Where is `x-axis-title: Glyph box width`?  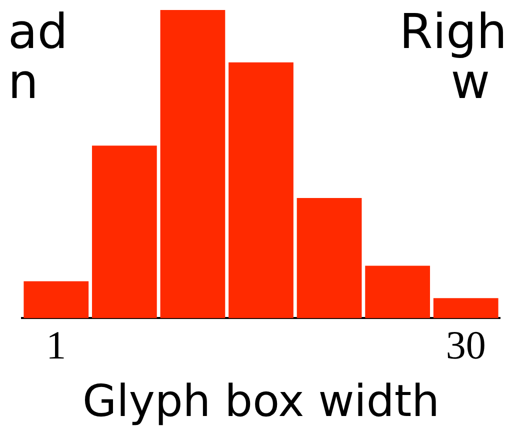
x-axis-title: Glyph box width is located at coordinates (261, 402).